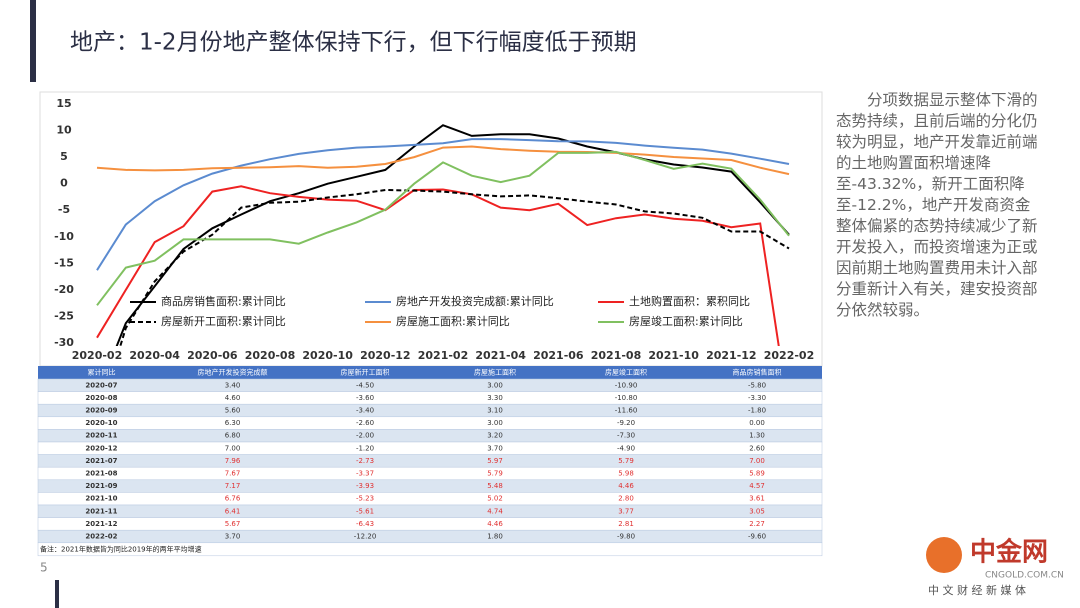 This screenshot has height=608, width=1080. I want to click on x-tick-label: 2022-02, so click(789, 355).